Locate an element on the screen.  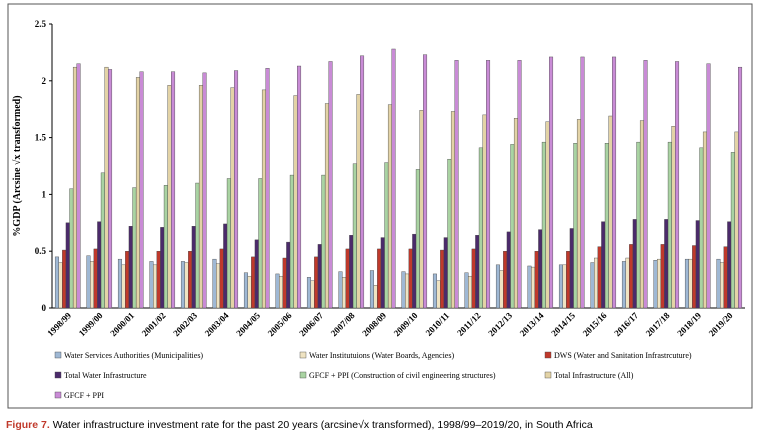
x-tick-label: 2010/11 is located at coordinates (438, 324).